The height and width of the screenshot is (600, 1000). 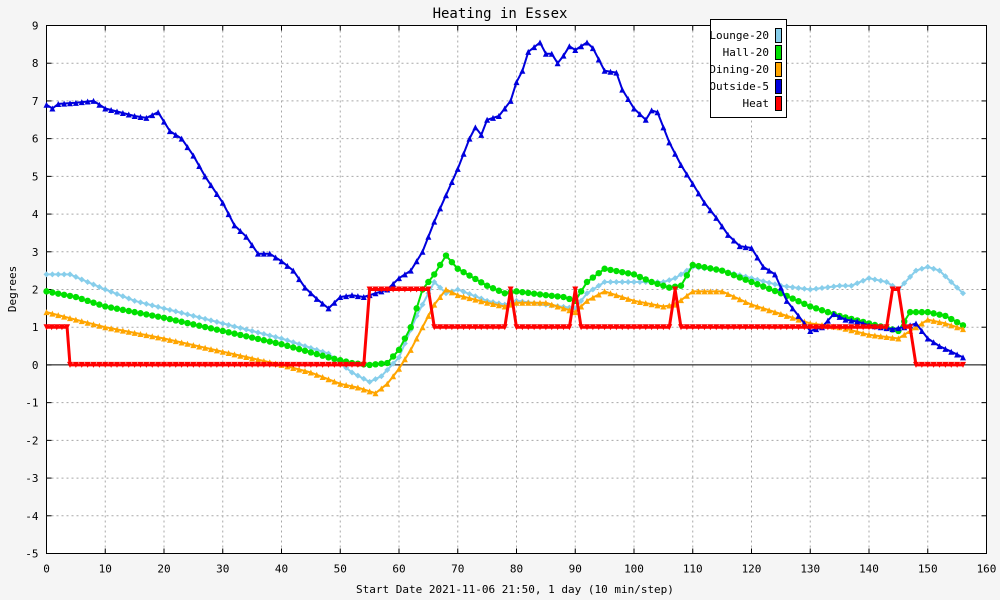 I want to click on y-tick-label: 2, so click(x=35, y=290).